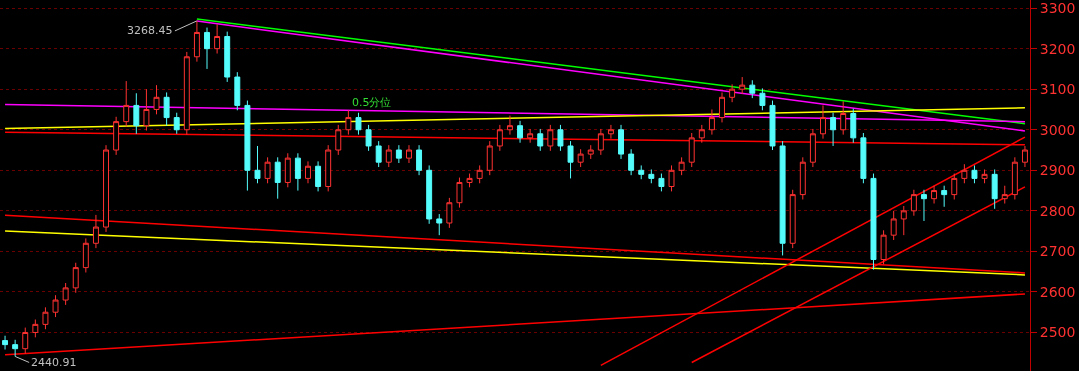 Image resolution: width=1079 pixels, height=371 pixels. Describe the element at coordinates (150, 30) in the screenshot. I see `annotation: 3268.45` at that location.